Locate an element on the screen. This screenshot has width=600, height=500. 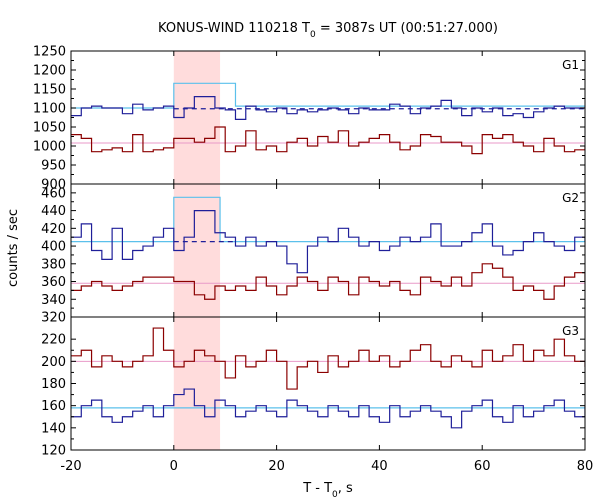
y-tick-label: 1050 is located at coordinates (49, 128).